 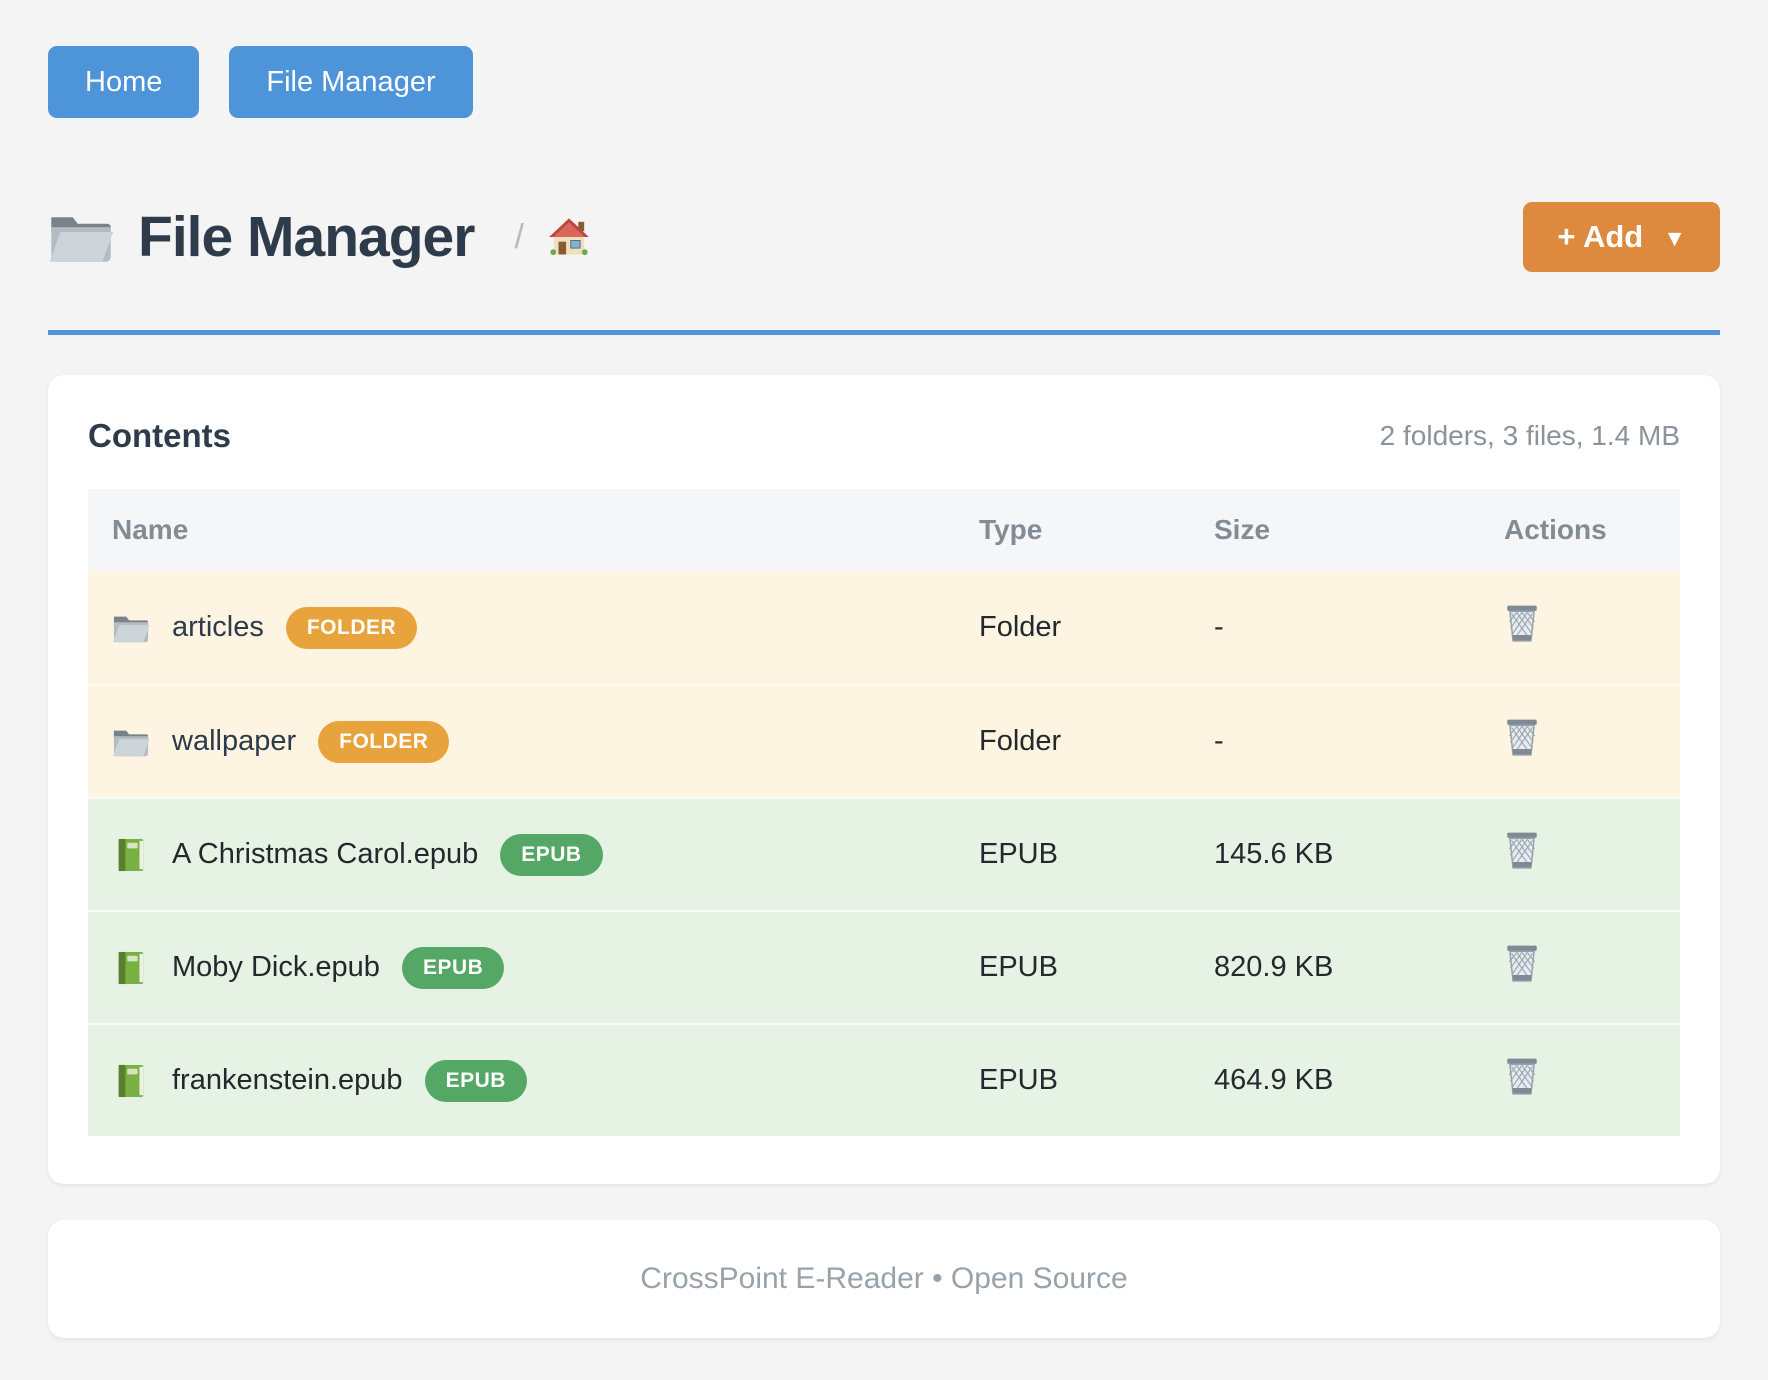 I want to click on name-cell: wallpaper FOLDER, so click(x=521, y=741).